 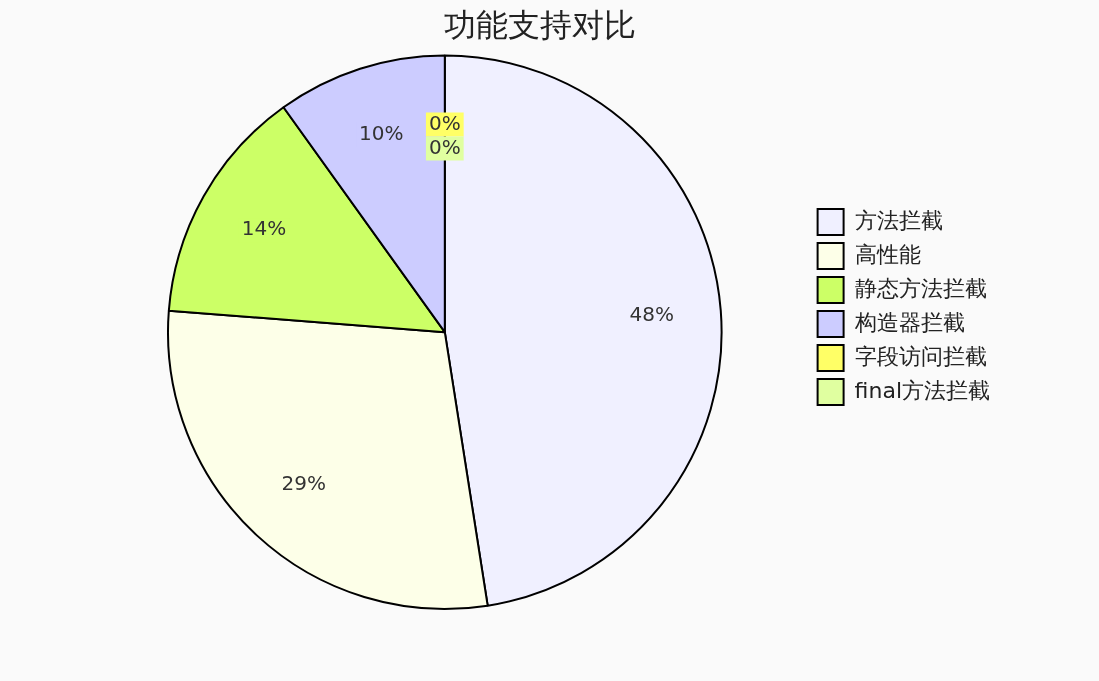 What do you see at coordinates (920, 288) in the screenshot?
I see `legend-label: 静态方法拦截` at bounding box center [920, 288].